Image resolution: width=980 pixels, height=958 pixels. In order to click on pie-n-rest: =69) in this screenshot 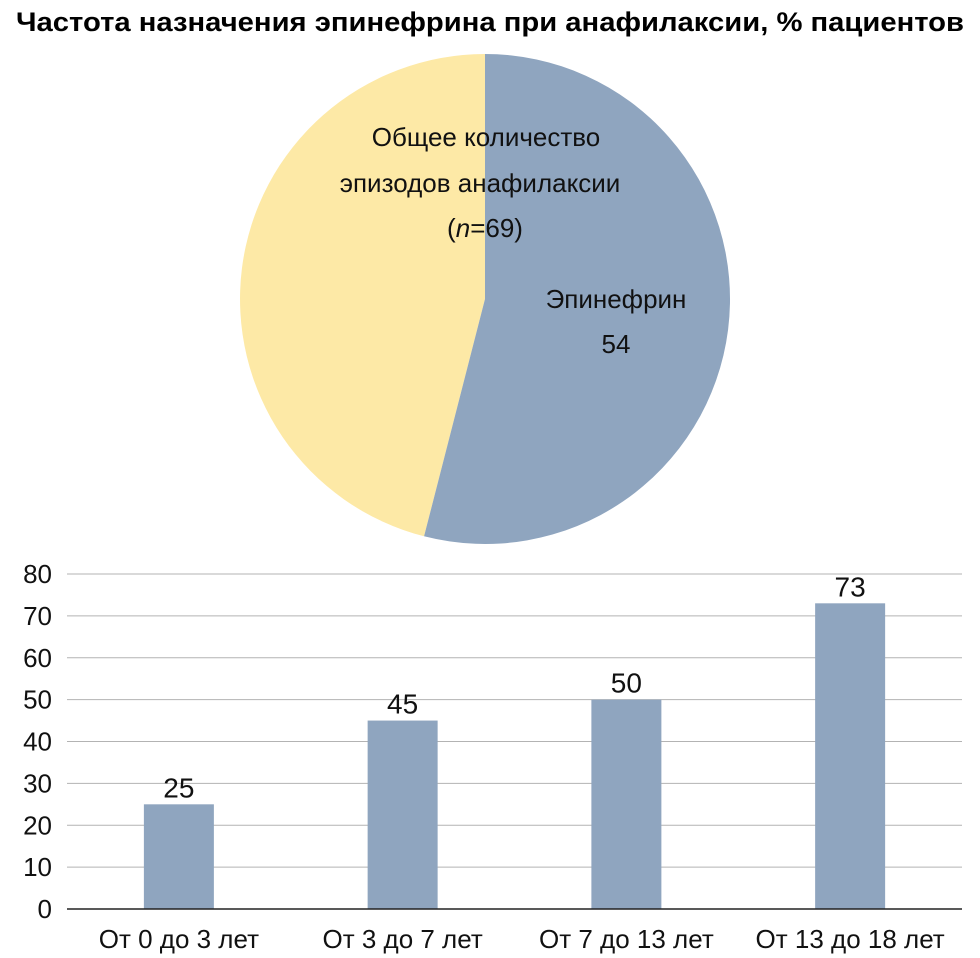, I will do `click(496, 228)`.